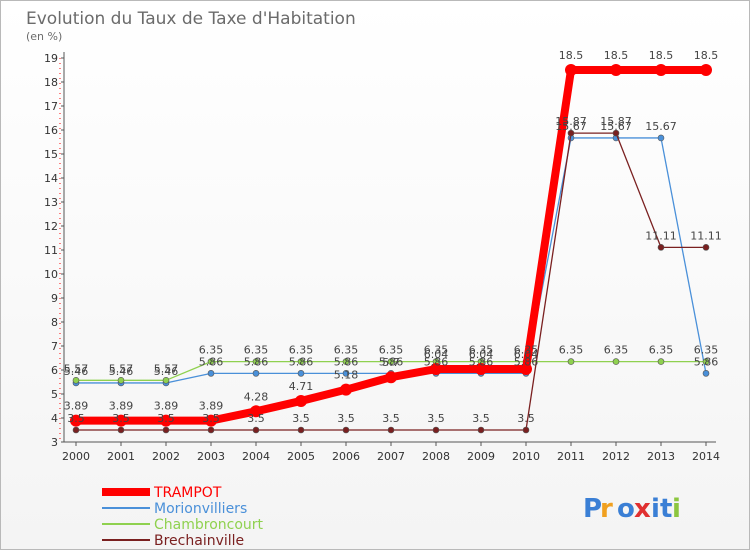 This screenshot has width=750, height=550. What do you see at coordinates (51, 154) in the screenshot?
I see `y-tick-label: 15` at bounding box center [51, 154].